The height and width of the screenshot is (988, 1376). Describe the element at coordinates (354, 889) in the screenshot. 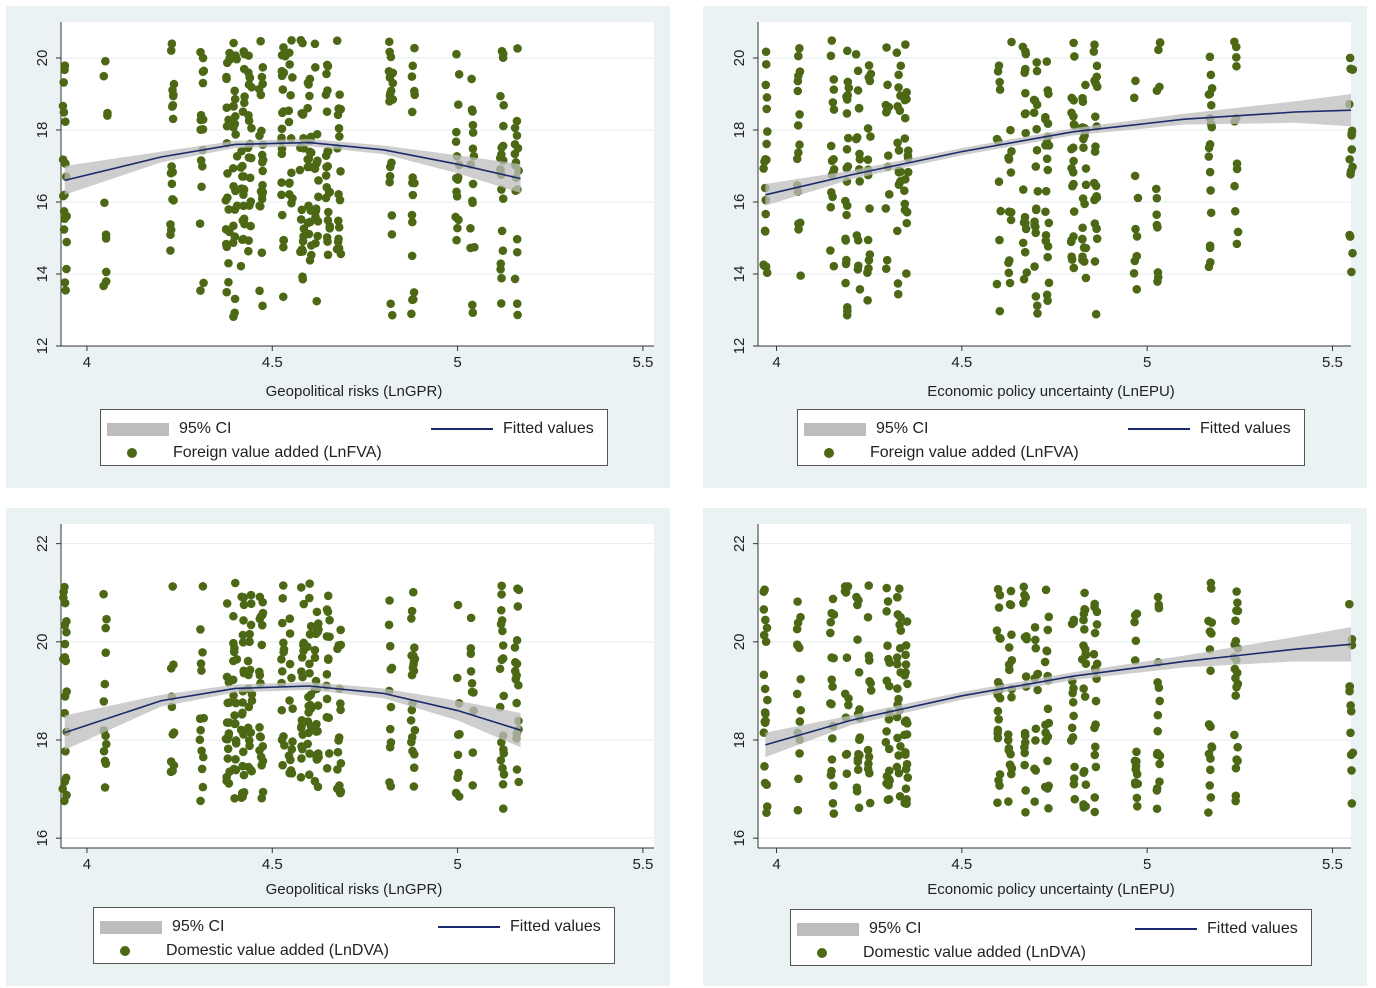

I see `x-axis-title: Geopolitical risks (LnGPR)` at that location.